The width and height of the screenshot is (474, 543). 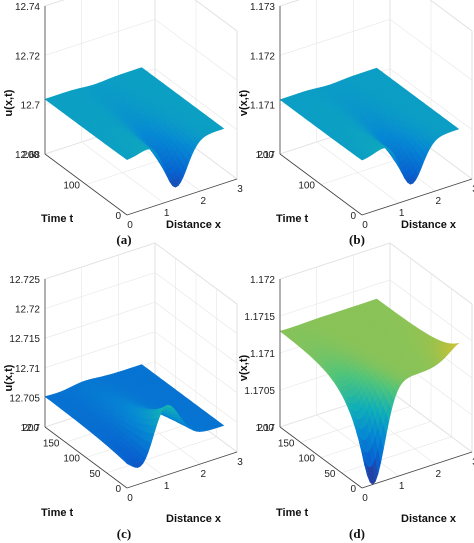 I want to click on ztick-d: 1.17, so click(x=266, y=428).